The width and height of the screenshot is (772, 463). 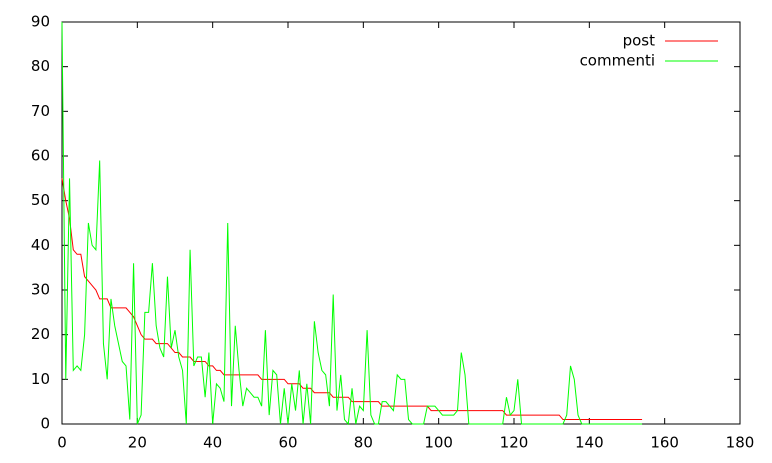 I want to click on x-tick-label: 0, so click(x=62, y=443).